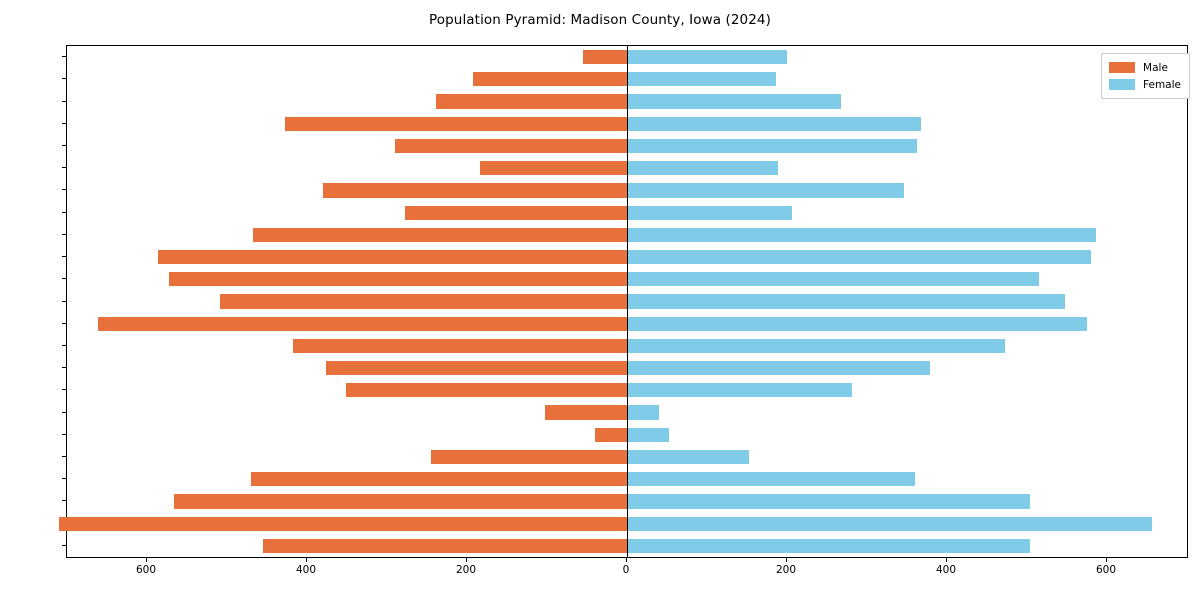 The width and height of the screenshot is (1200, 600). Describe the element at coordinates (466, 570) in the screenshot. I see `x-tick-label: 200` at that location.